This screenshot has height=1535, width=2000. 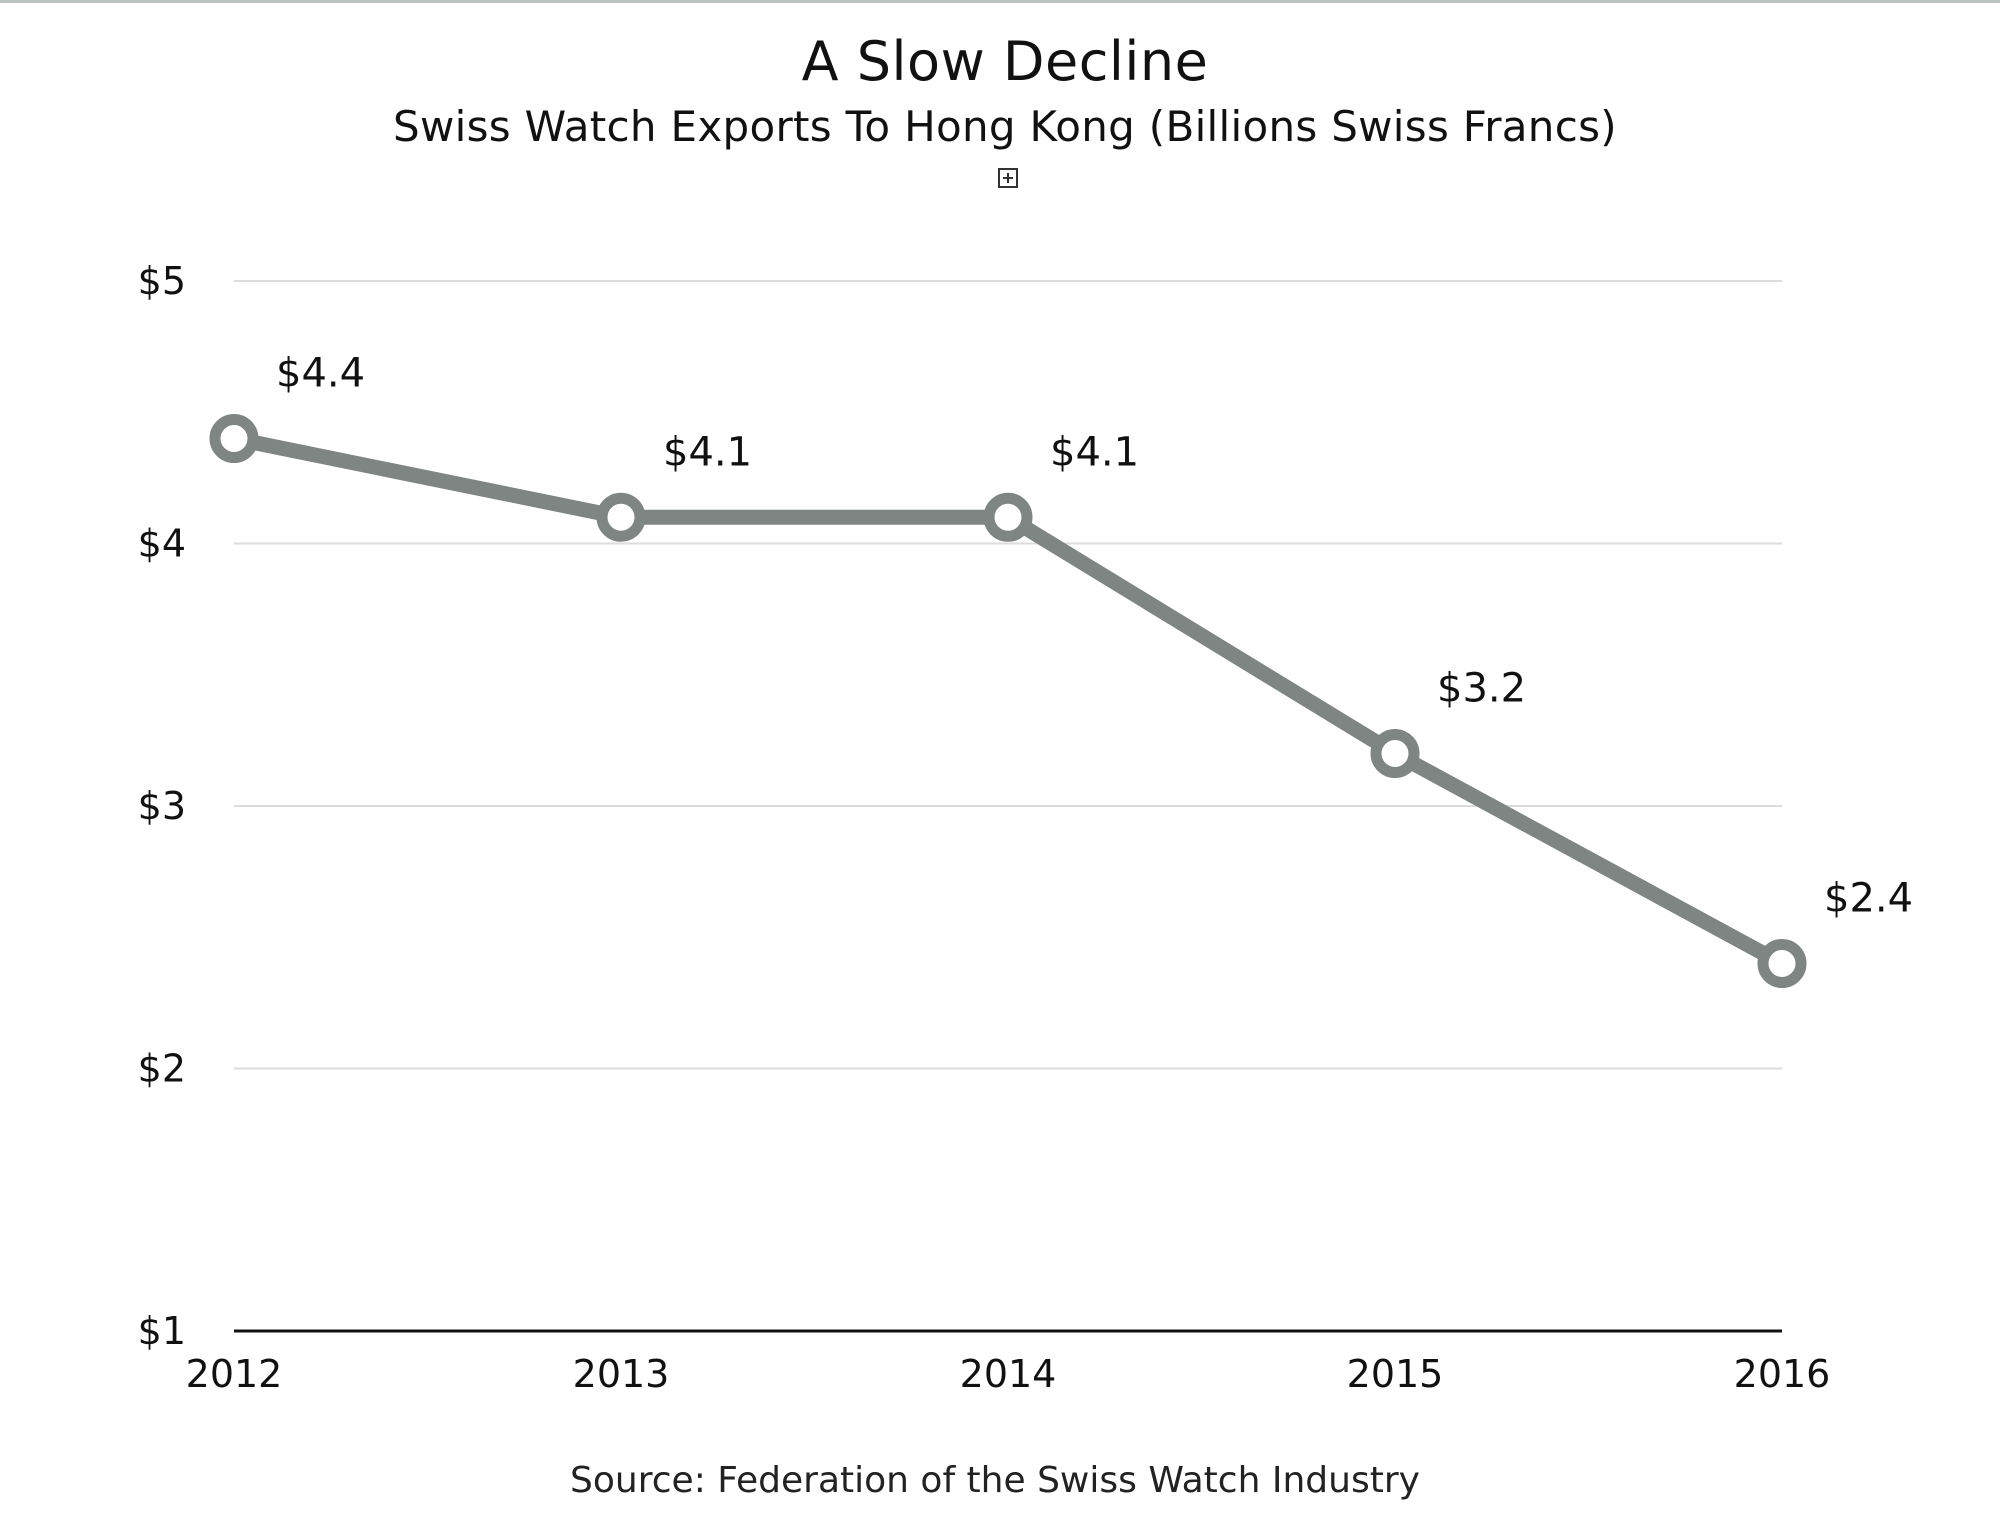 I want to click on top-rule, so click(x=1000, y=1).